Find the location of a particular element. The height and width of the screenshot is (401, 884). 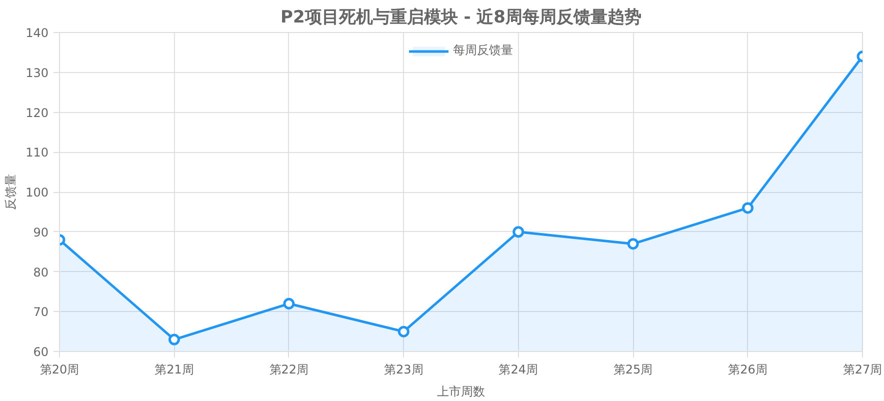

y-tick-label: 80 is located at coordinates (41, 272).